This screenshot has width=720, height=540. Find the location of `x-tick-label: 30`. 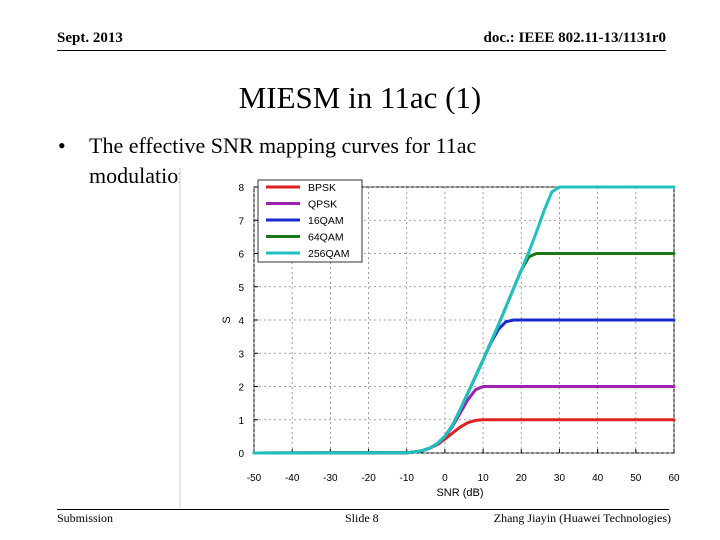

x-tick-label: 30 is located at coordinates (560, 478).